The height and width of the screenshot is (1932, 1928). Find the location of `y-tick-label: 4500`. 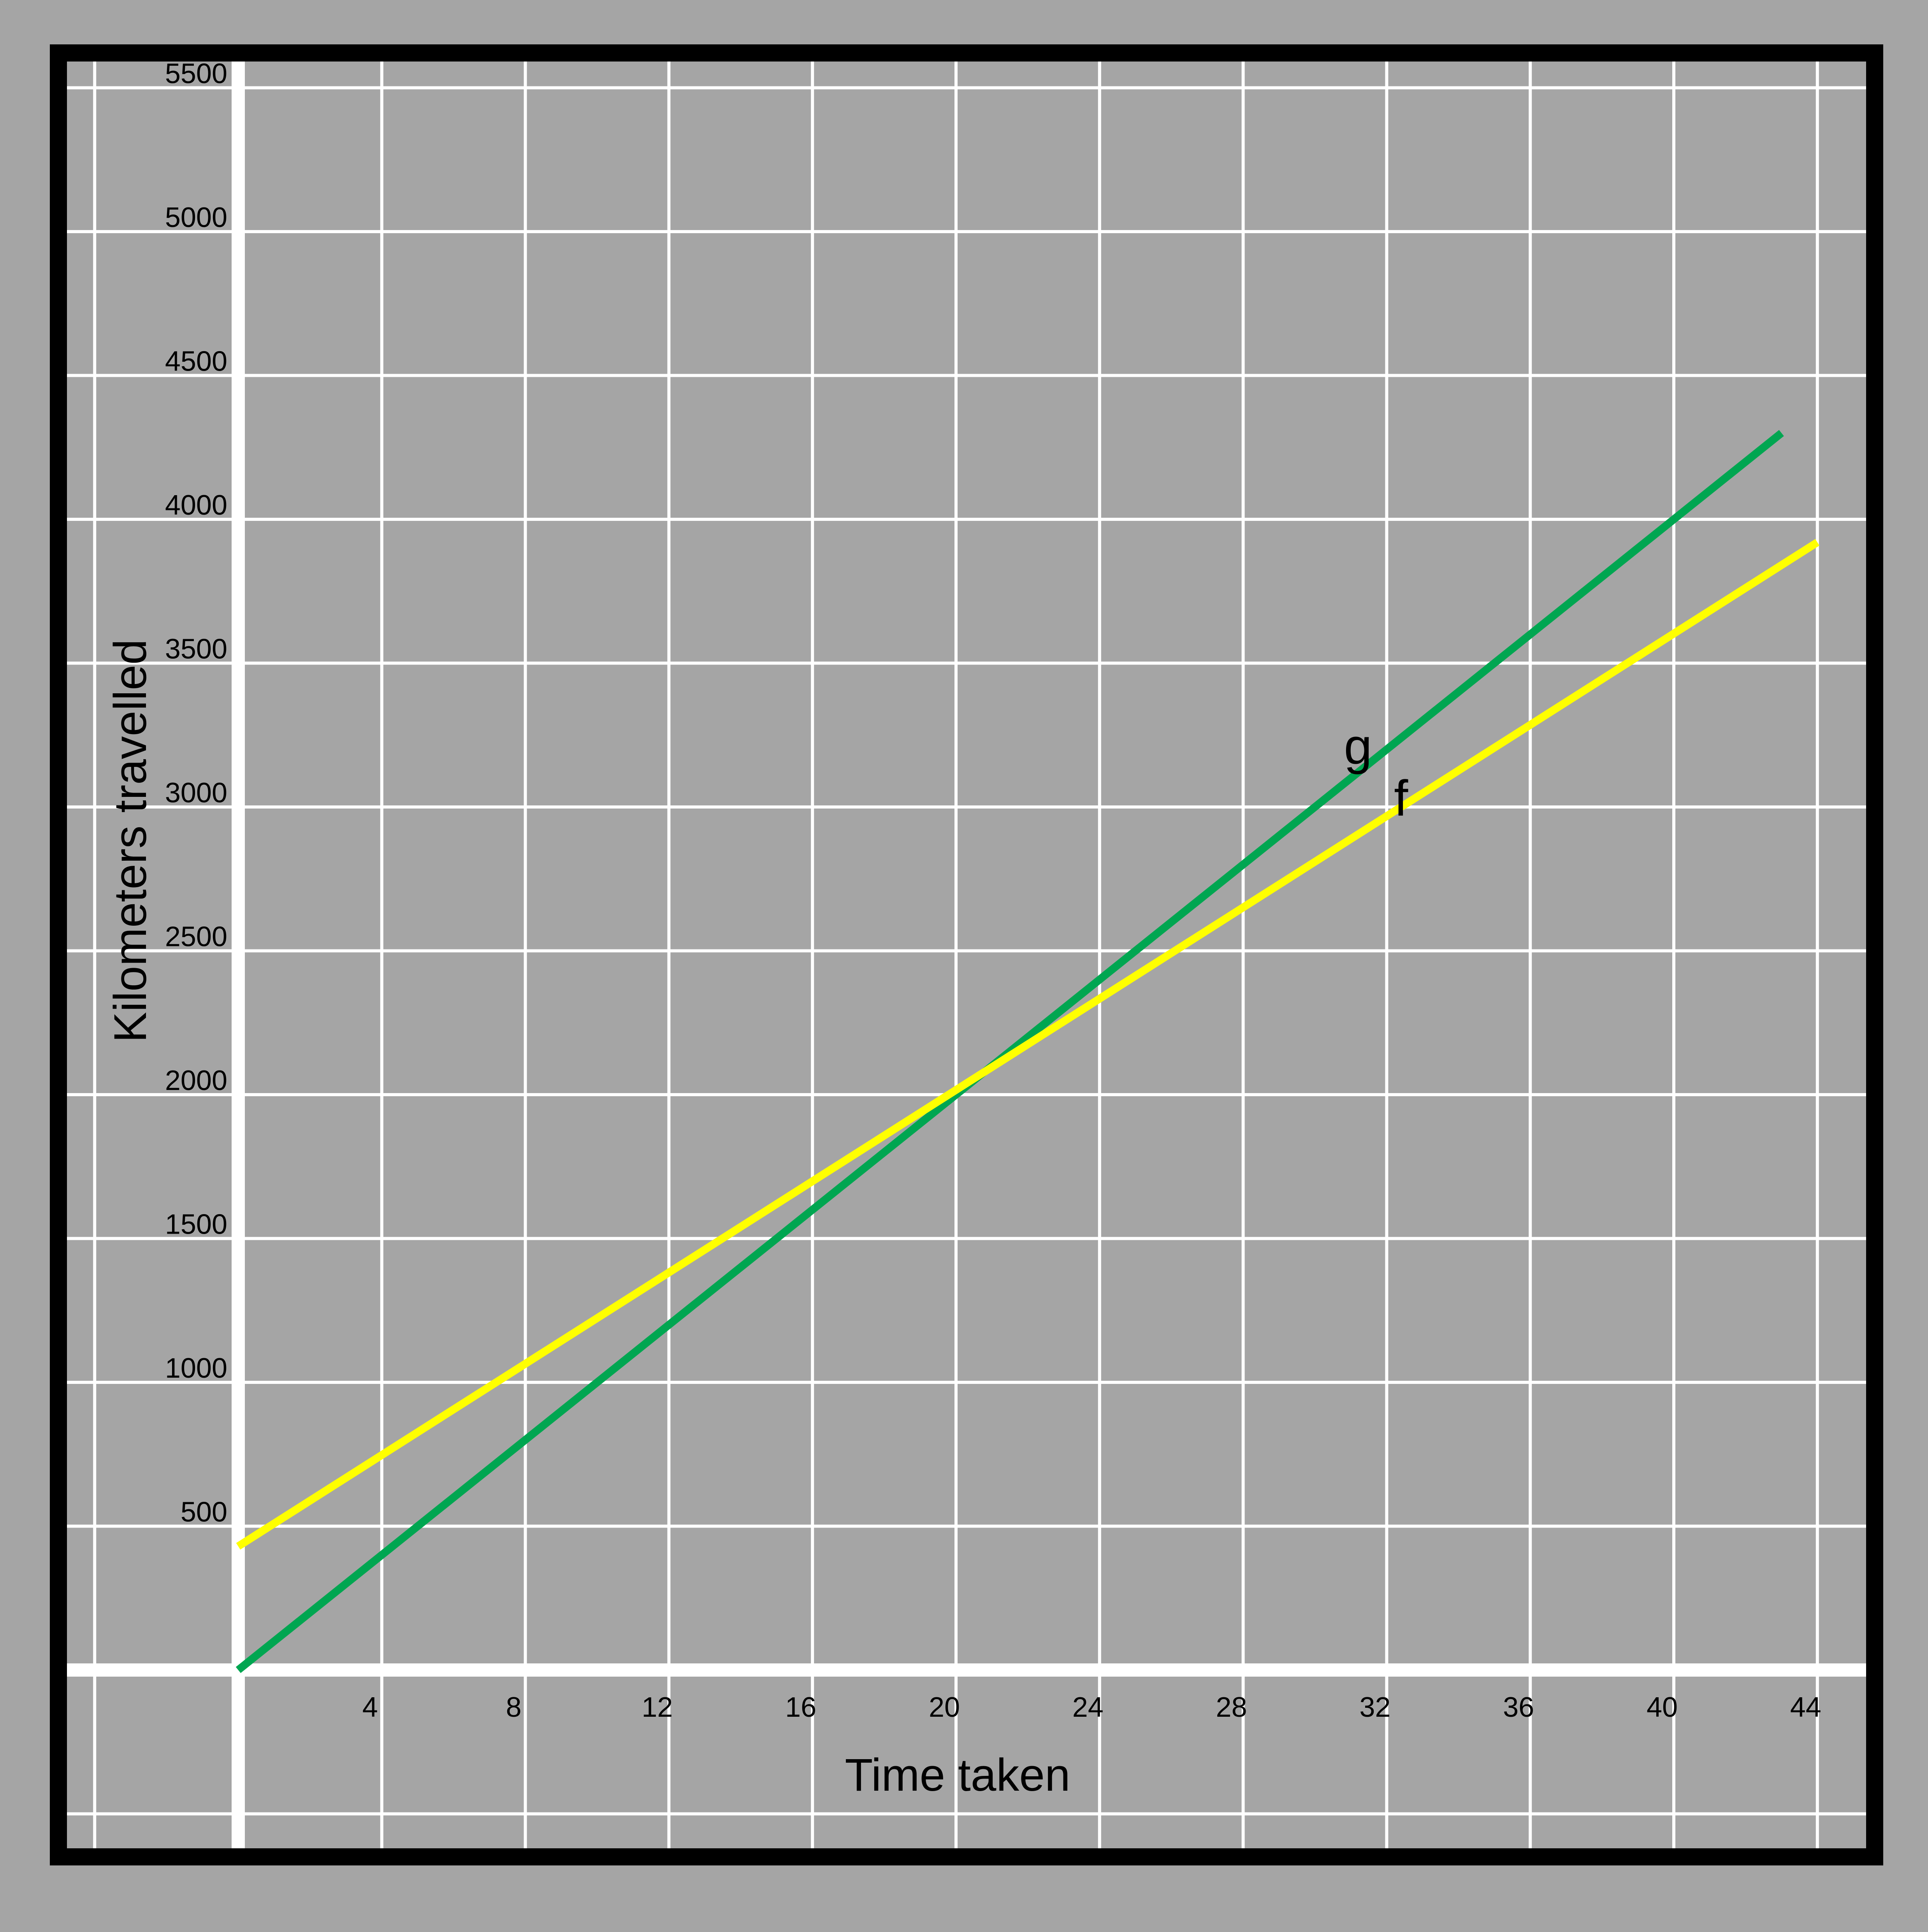

y-tick-label: 4500 is located at coordinates (196, 361).